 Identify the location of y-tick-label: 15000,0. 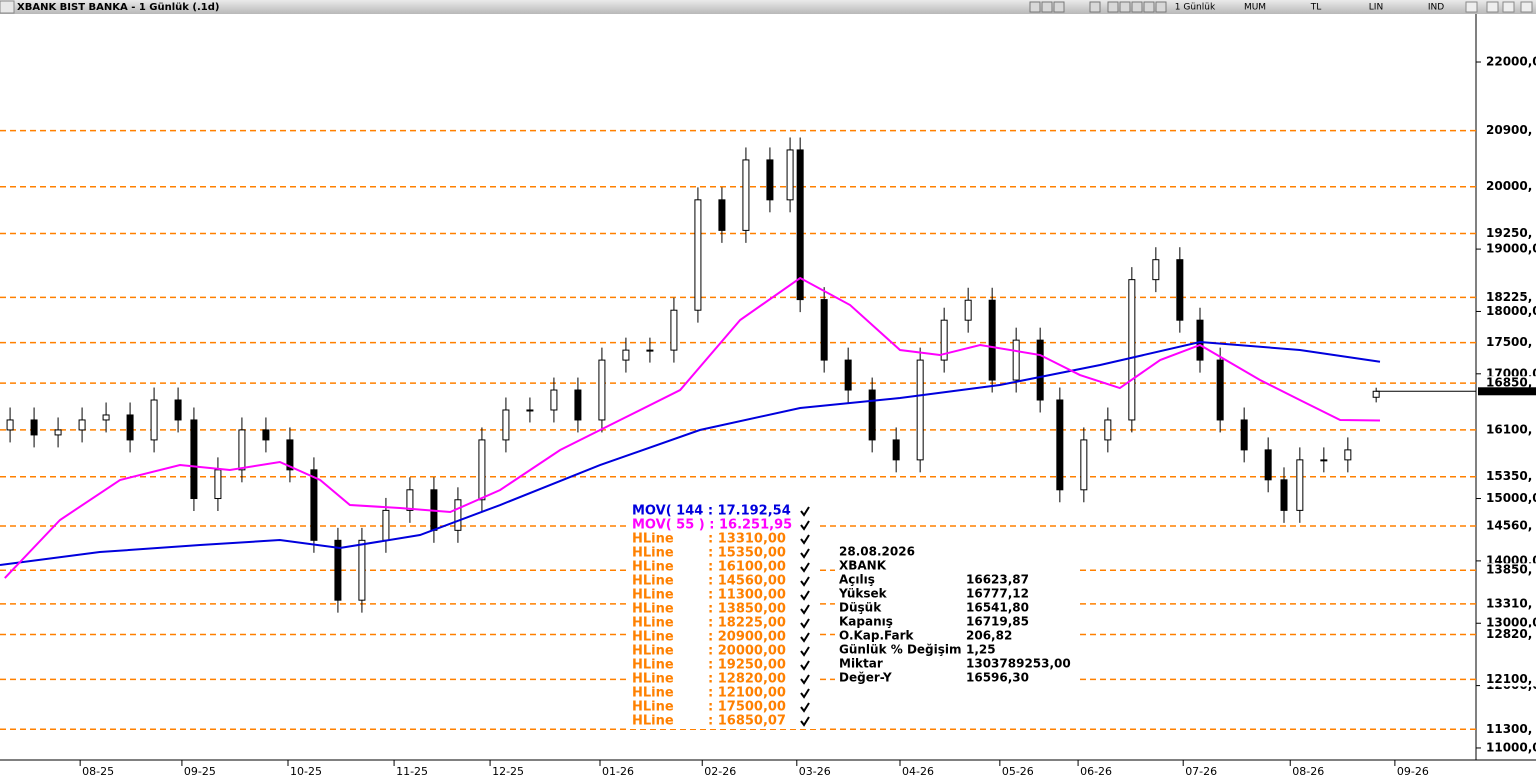
(1511, 498).